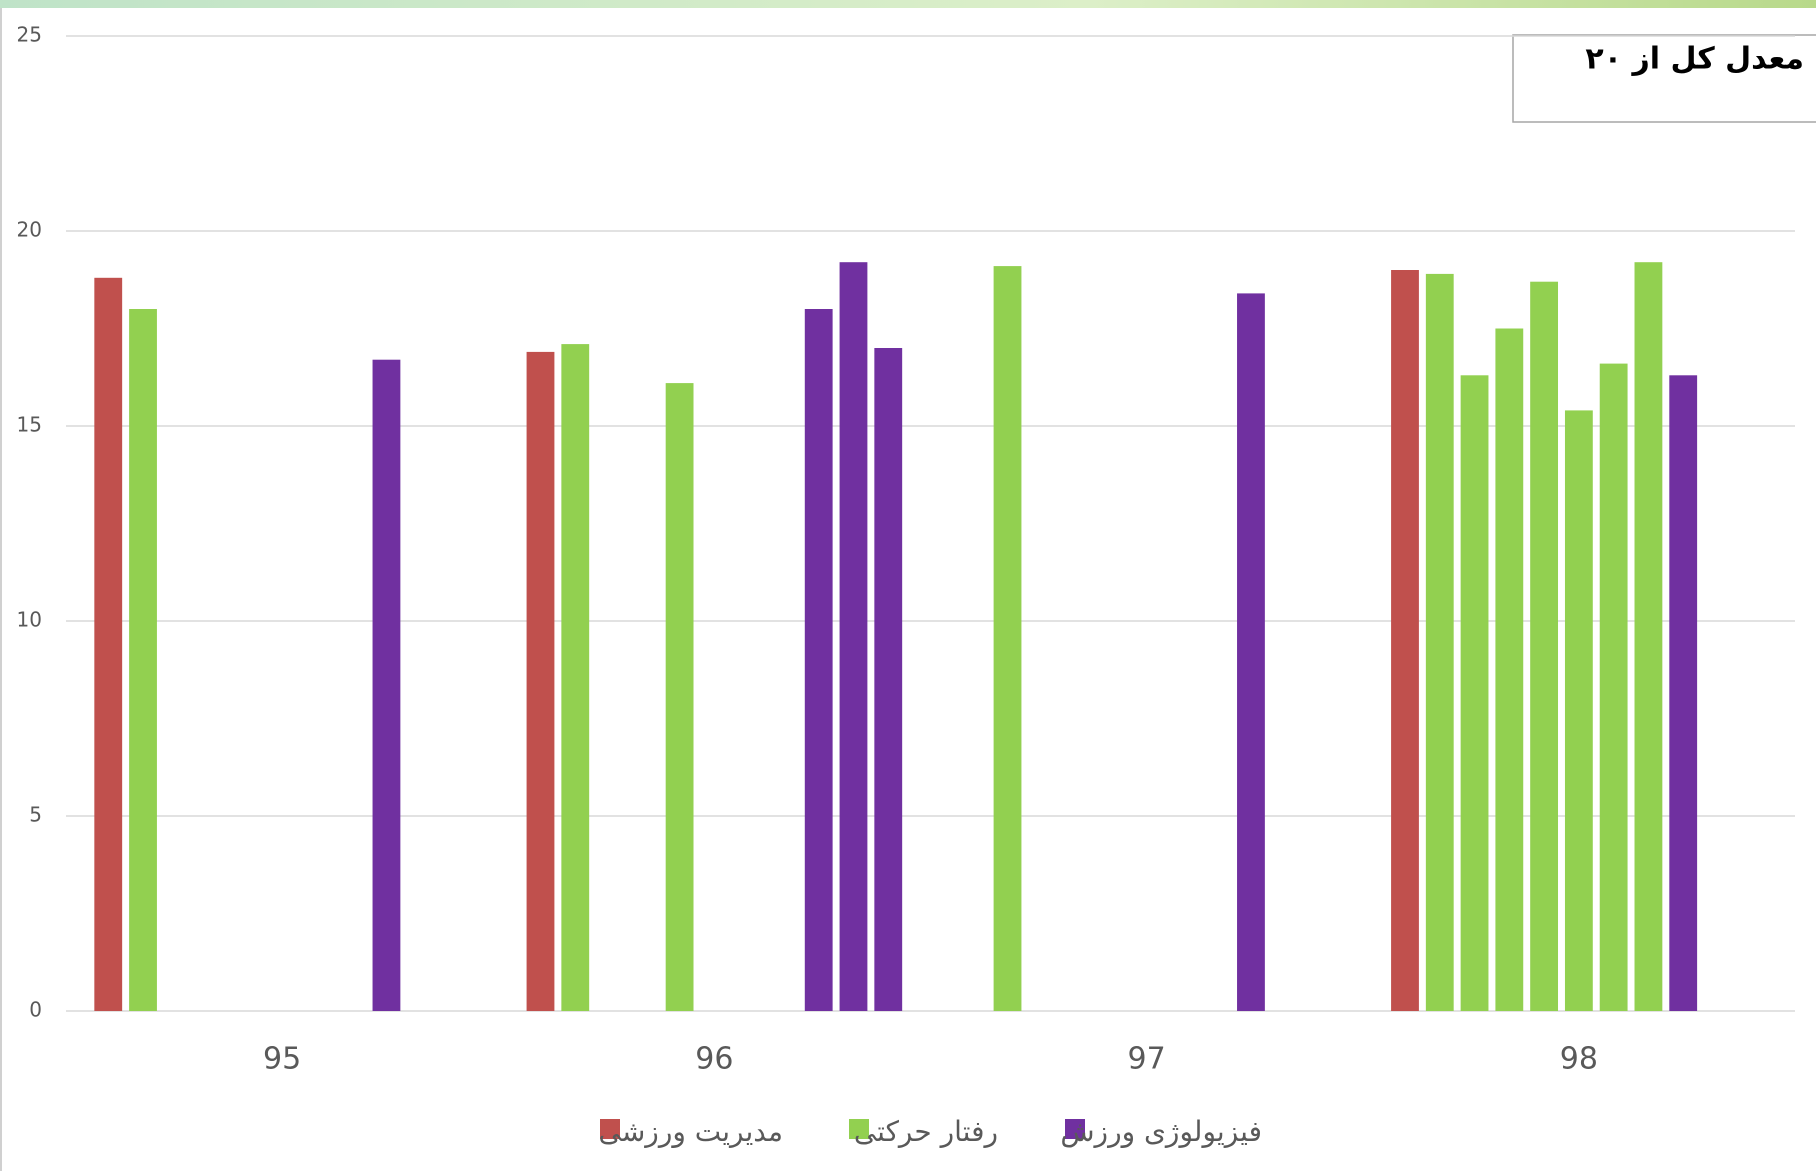 This screenshot has width=1816, height=1175. What do you see at coordinates (1664, 78) in the screenshot?
I see `title-box` at bounding box center [1664, 78].